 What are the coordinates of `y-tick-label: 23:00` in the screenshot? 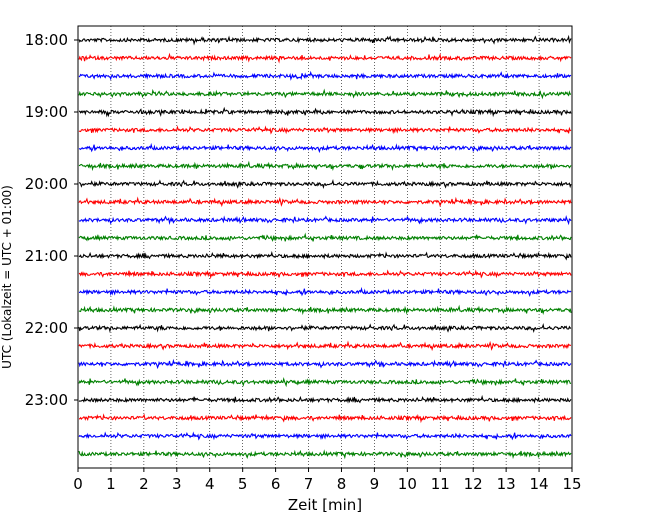 It's located at (46, 400).